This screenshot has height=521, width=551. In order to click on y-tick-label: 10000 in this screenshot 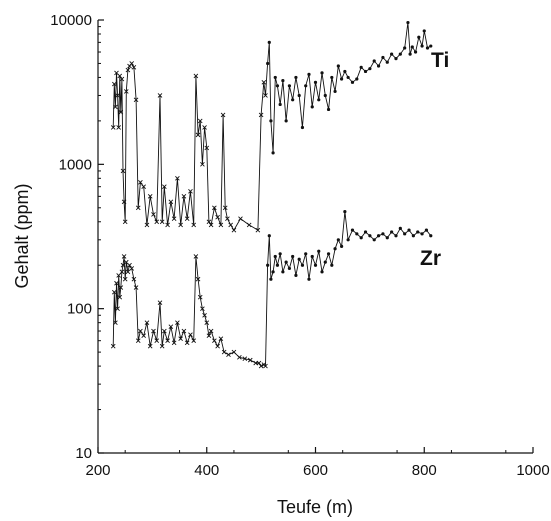, I will do `click(71, 20)`.